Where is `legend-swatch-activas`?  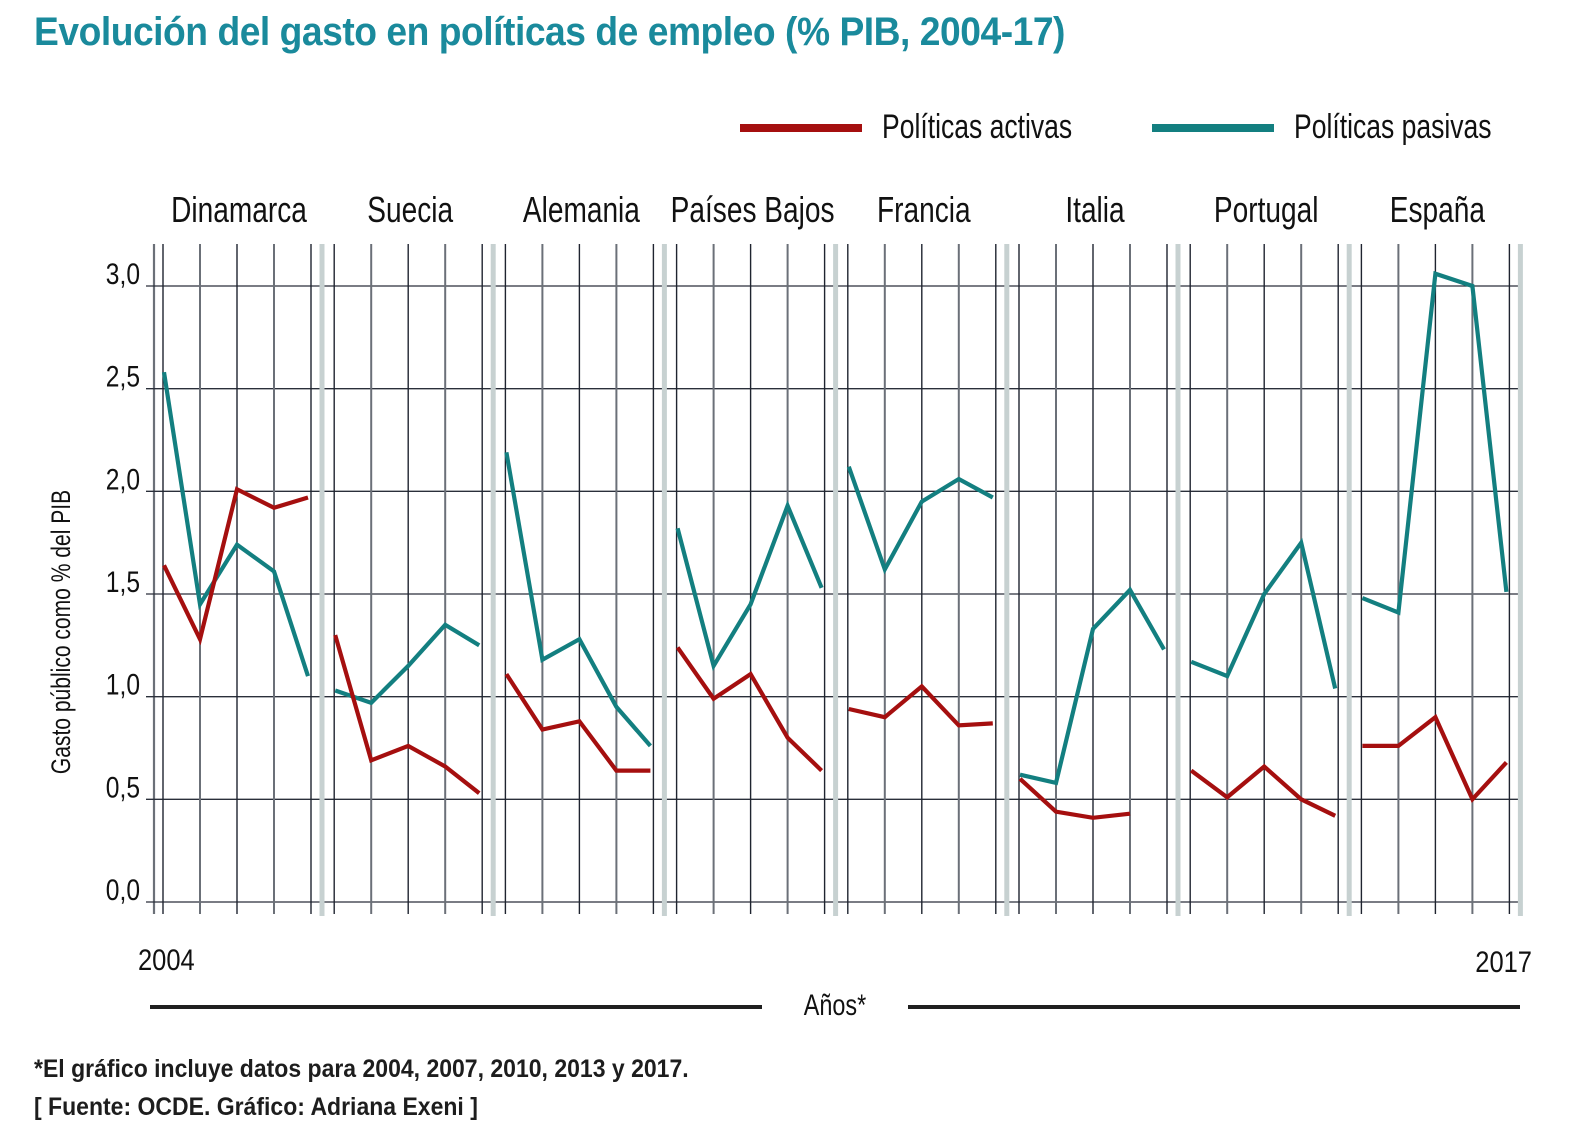
legend-swatch-activas is located at coordinates (801, 127).